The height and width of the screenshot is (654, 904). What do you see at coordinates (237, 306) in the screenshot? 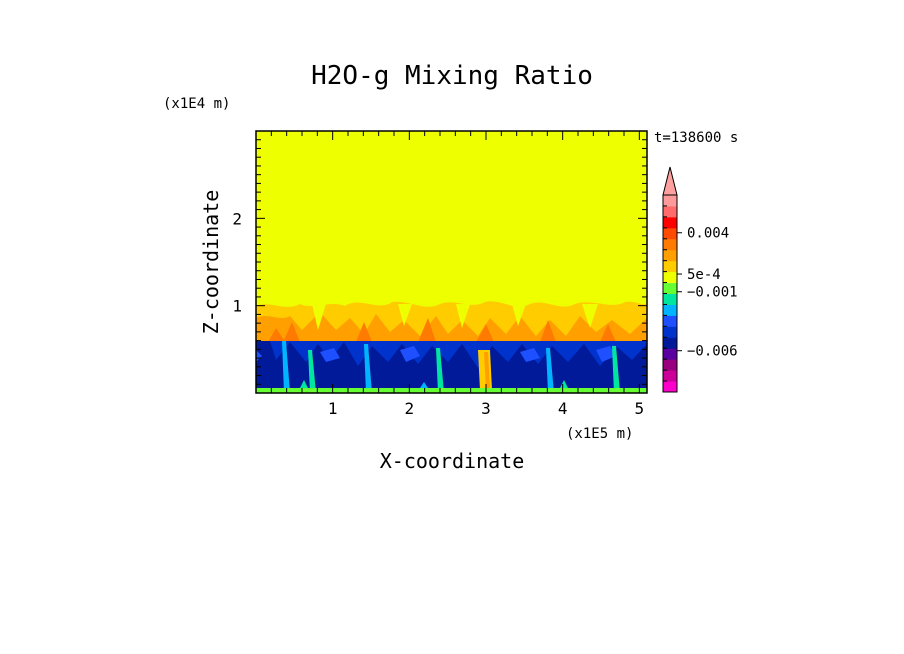
I see `y-tick-label: 1` at bounding box center [237, 306].